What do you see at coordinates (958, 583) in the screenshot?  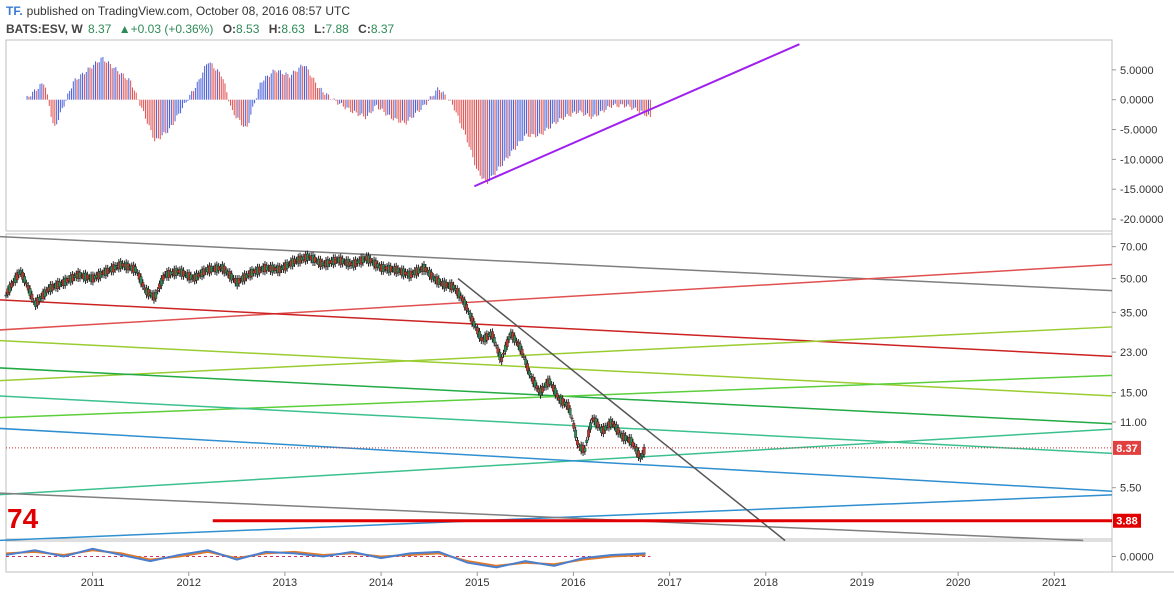 I see `time-tick-label: 2020` at bounding box center [958, 583].